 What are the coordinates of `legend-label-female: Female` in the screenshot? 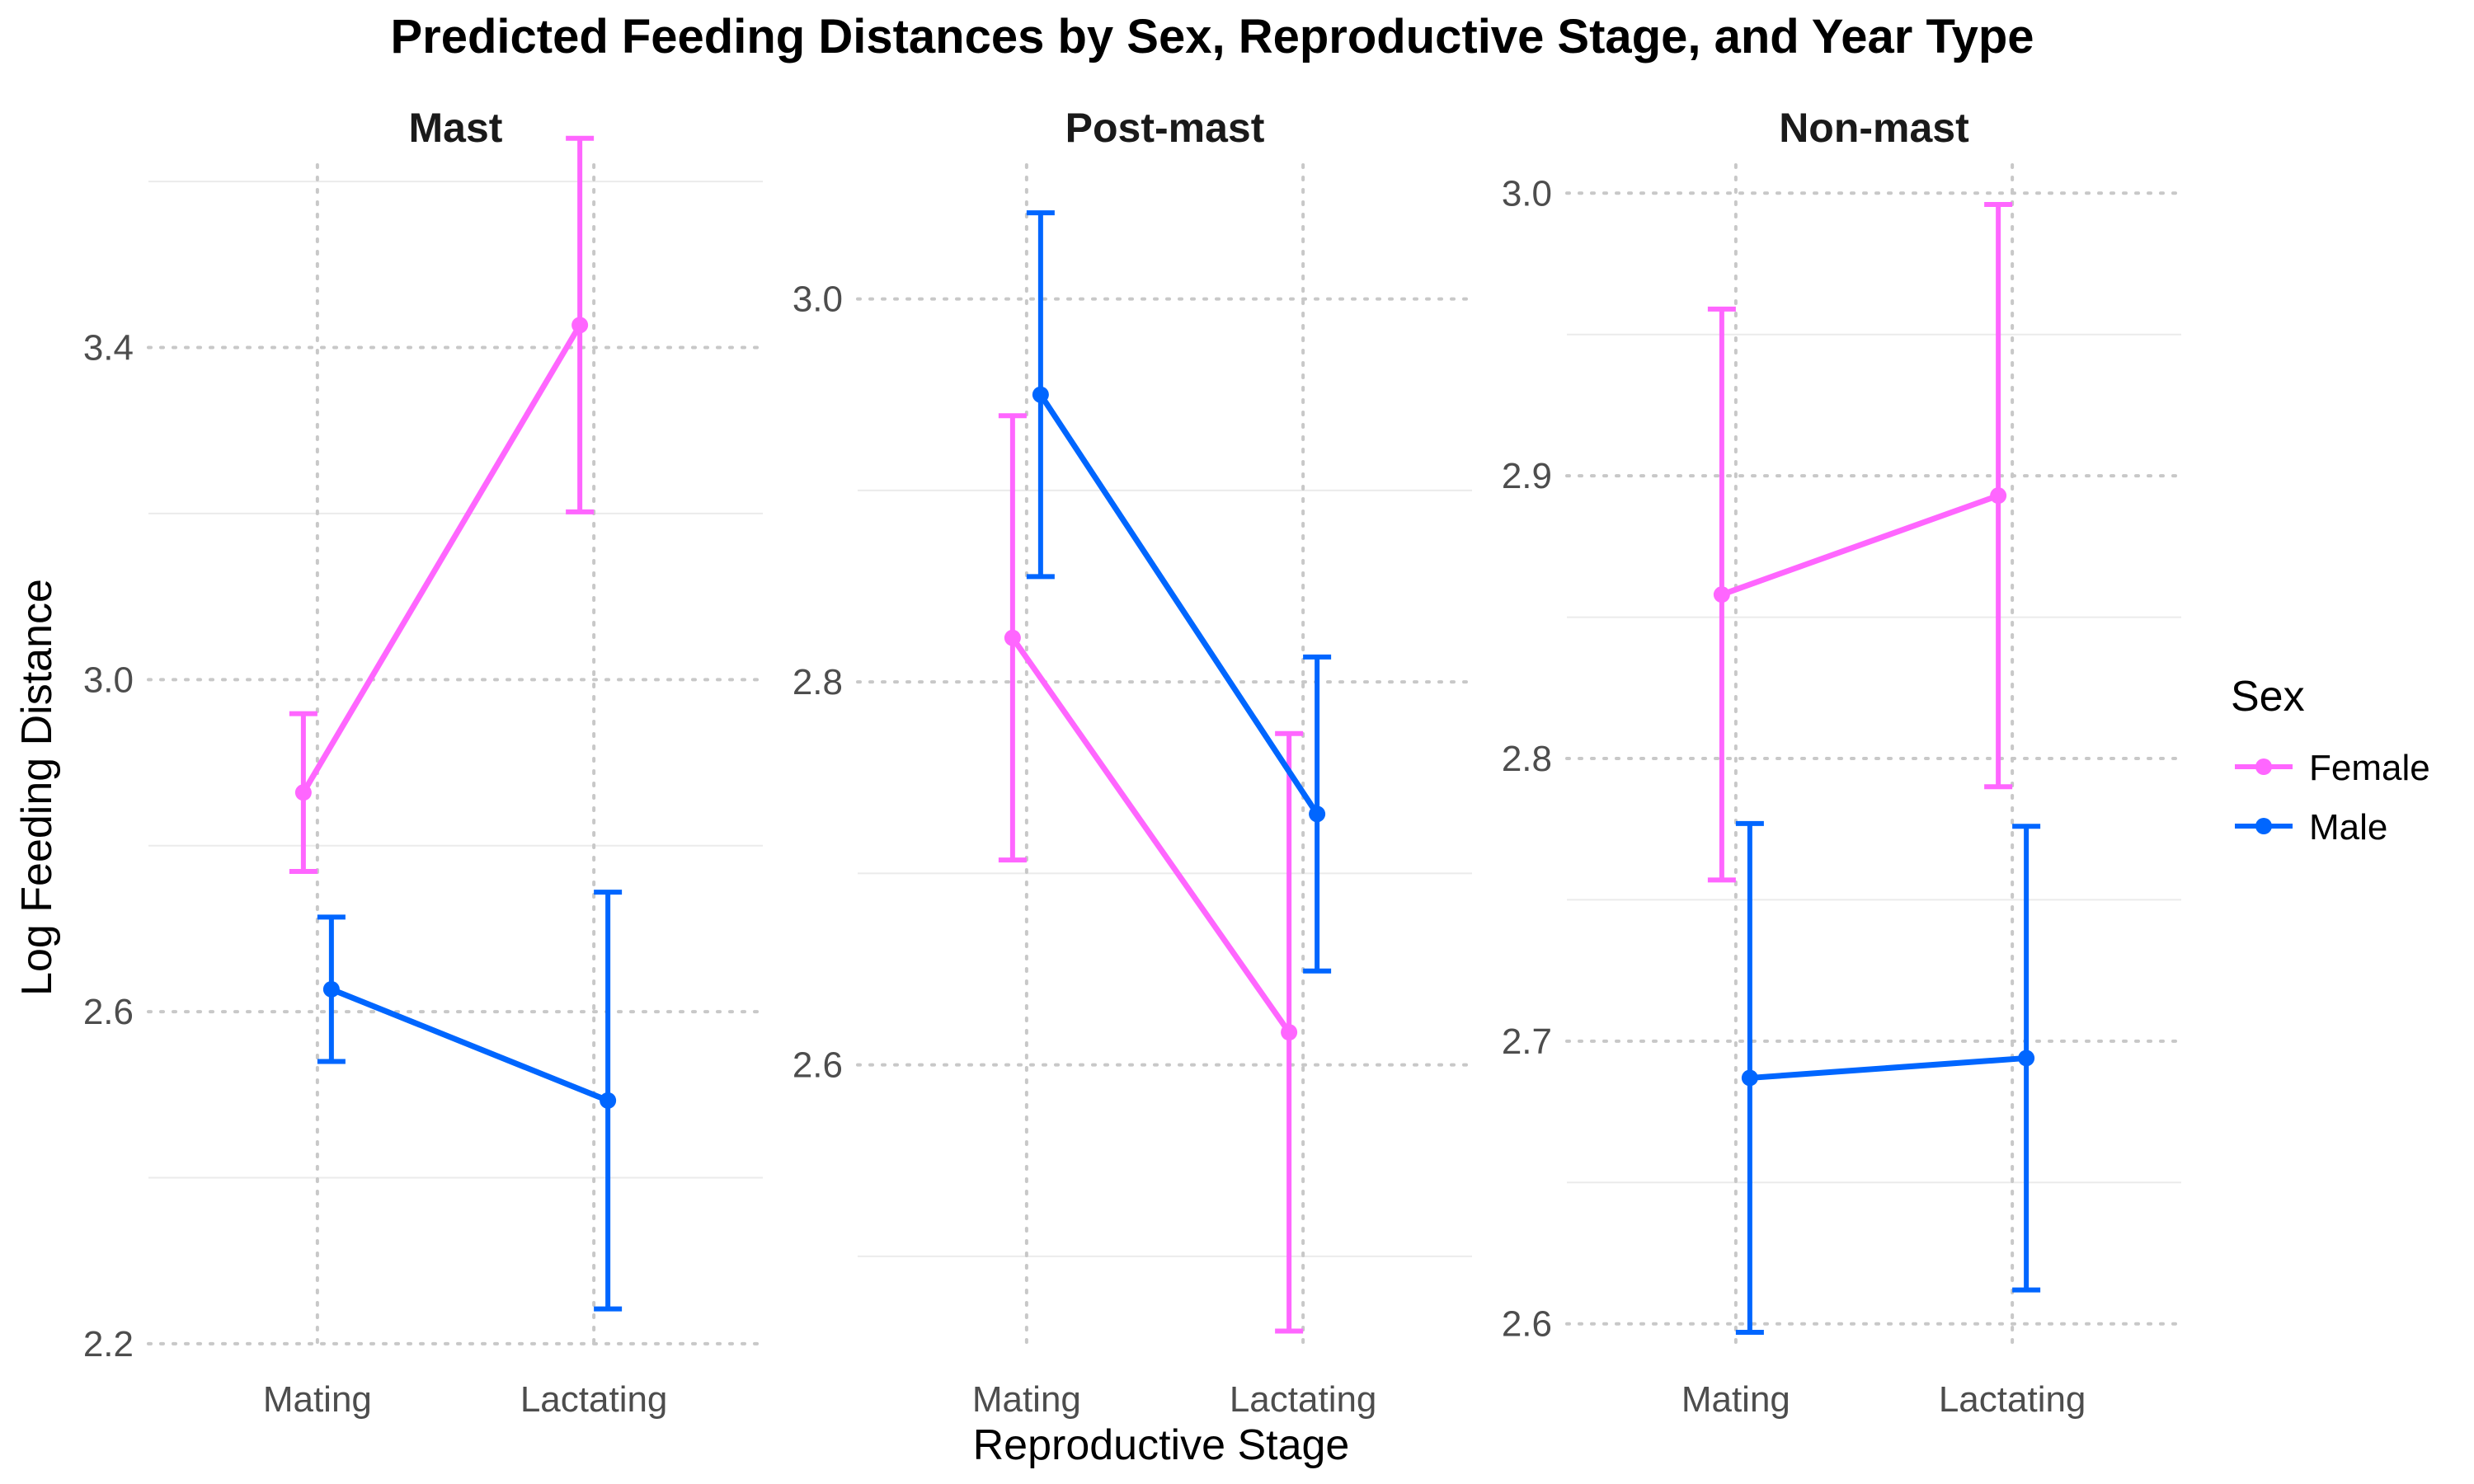 It's located at (2369, 768).